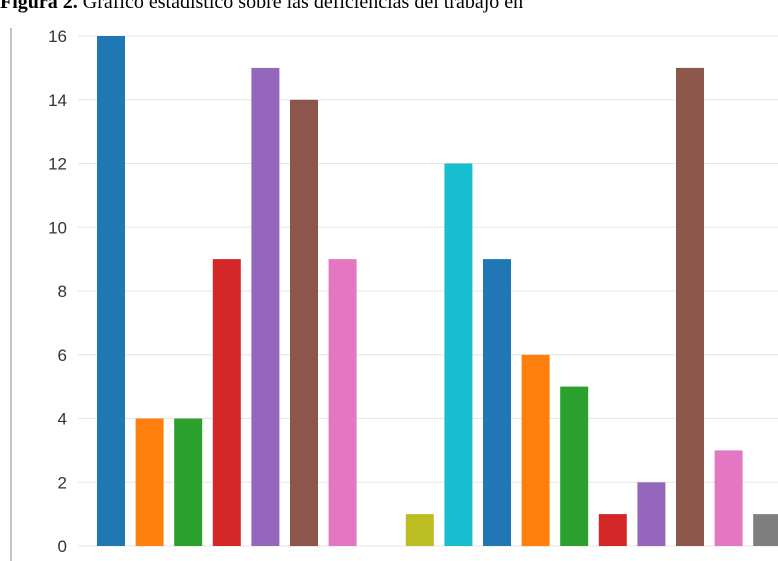  I want to click on y-axis-ticks: 0 2 4 6 8 10 12 14 16, so click(57, 291).